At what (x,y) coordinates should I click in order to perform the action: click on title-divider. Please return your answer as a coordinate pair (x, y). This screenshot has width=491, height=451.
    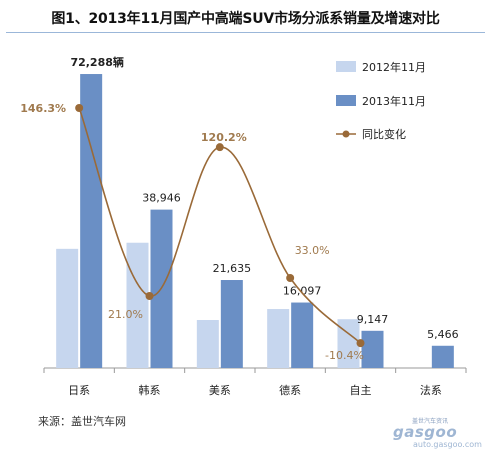
    Looking at the image, I should click on (245, 32).